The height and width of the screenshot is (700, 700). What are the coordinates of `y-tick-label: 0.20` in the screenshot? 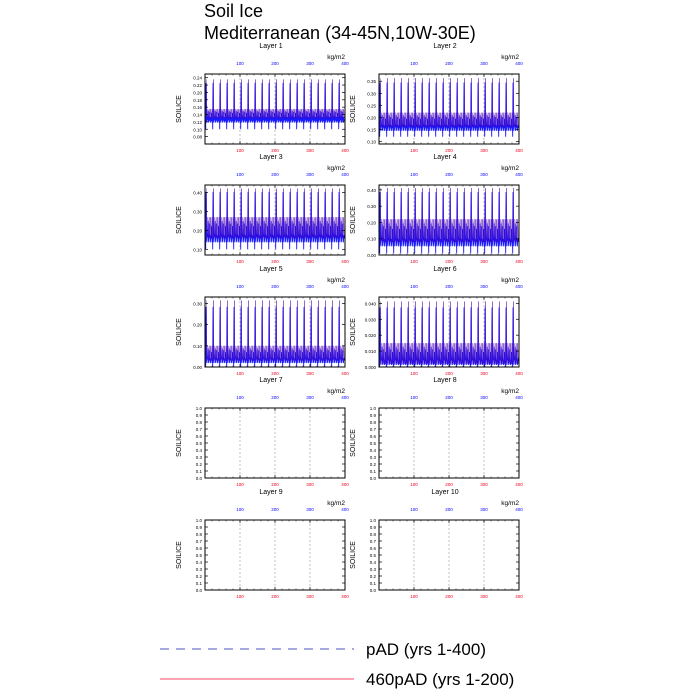 It's located at (197, 325).